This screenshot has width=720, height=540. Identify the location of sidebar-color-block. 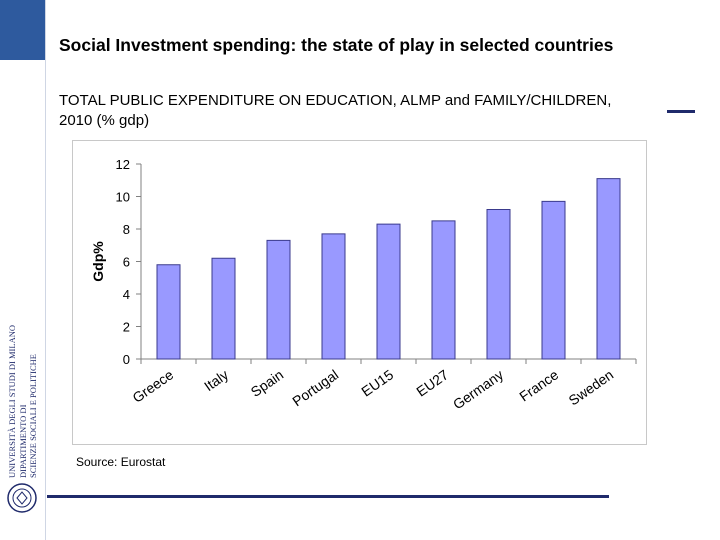
(22, 30).